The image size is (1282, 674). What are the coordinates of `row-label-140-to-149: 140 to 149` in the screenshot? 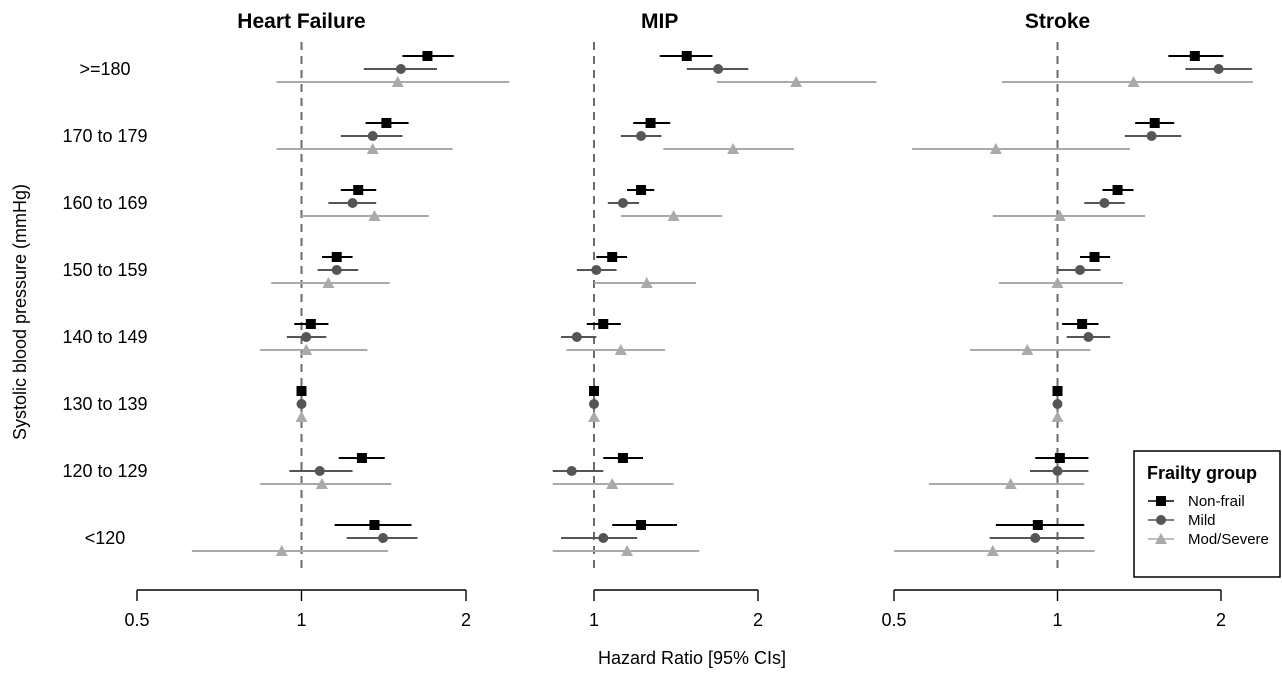 It's located at (104, 337).